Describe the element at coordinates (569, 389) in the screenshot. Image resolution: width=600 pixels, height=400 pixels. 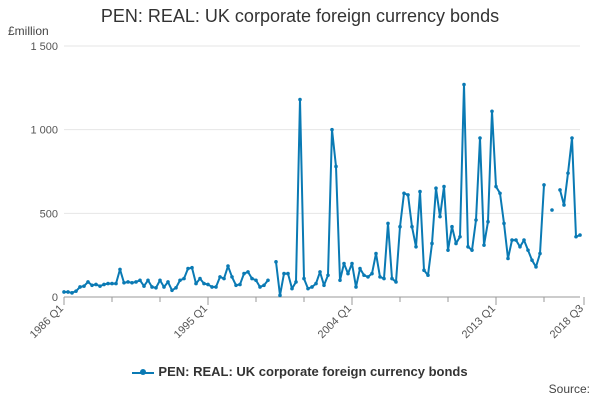
I see `source-label: Source:` at that location.